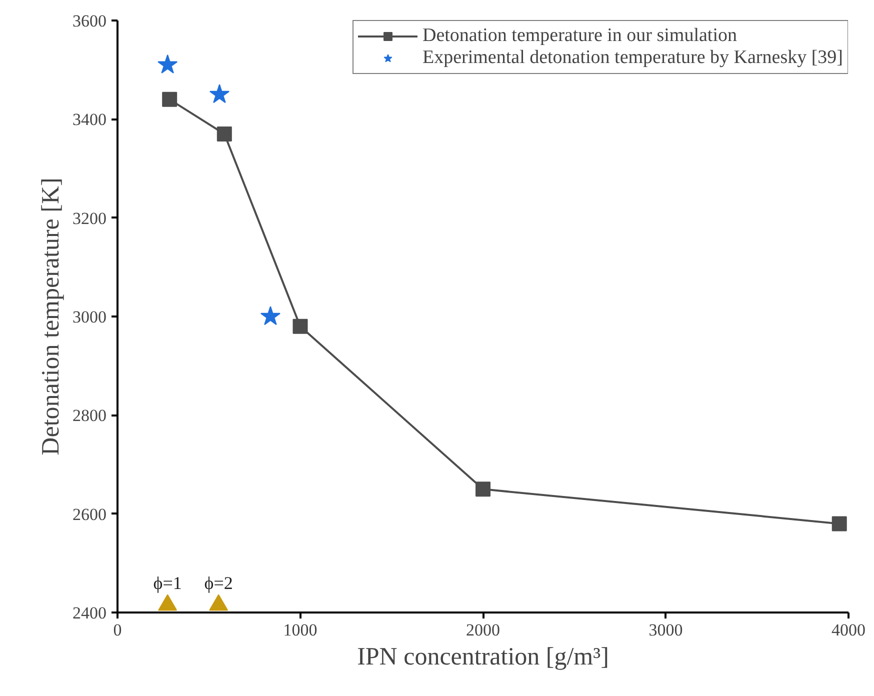  I want to click on legend-label: Experimental detonation temperature by Karnesky [39], so click(632, 58).